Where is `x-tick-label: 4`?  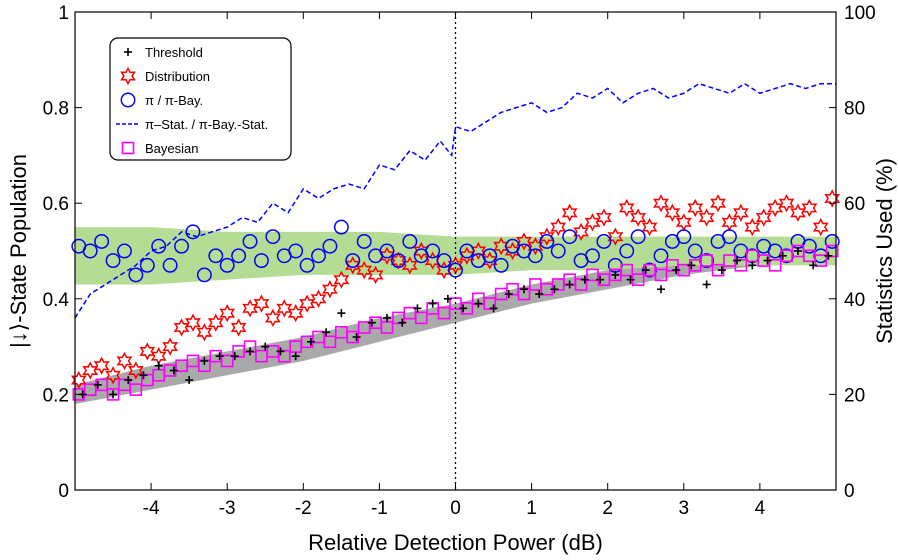
x-tick-label: 4 is located at coordinates (760, 508).